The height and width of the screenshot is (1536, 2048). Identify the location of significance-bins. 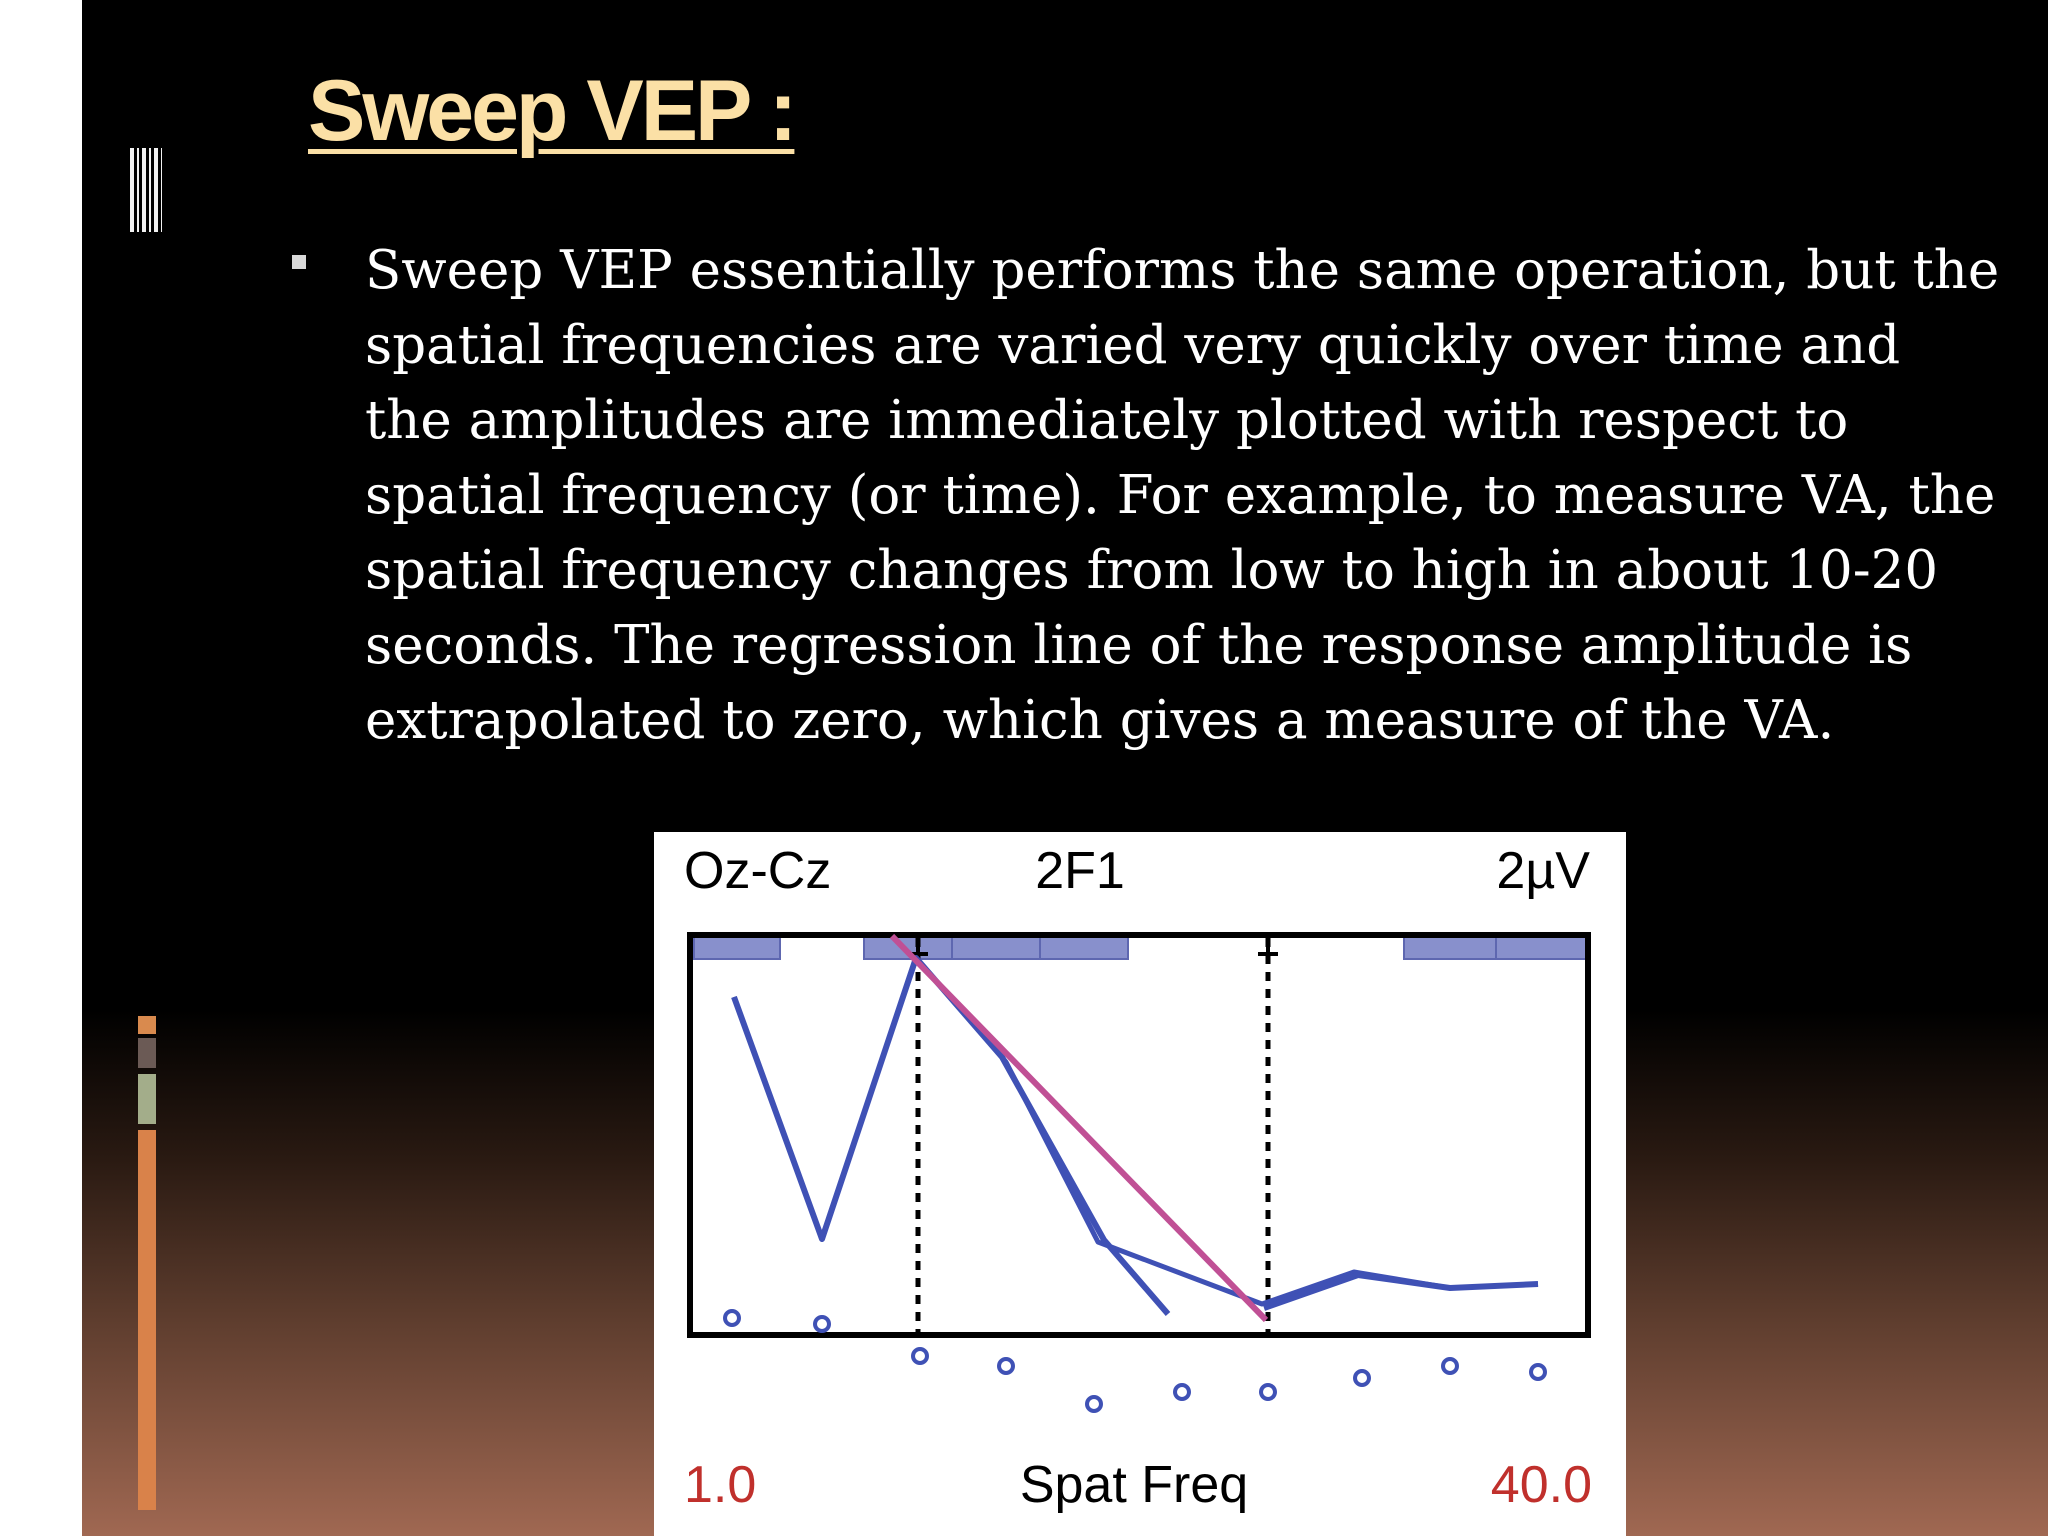
(1140, 948).